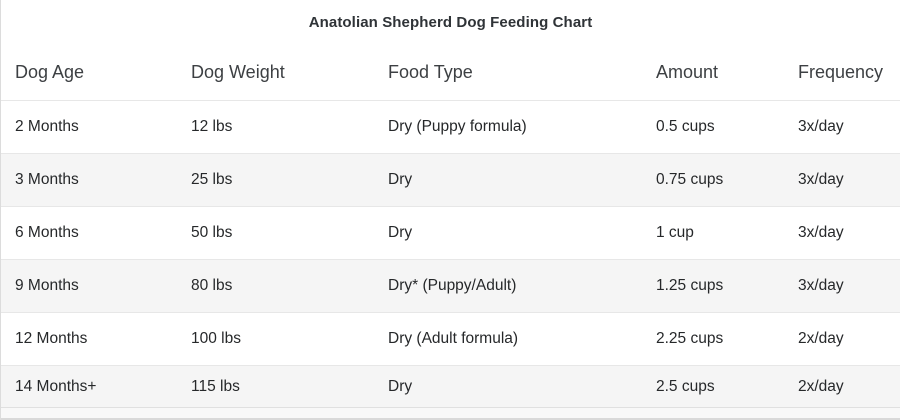 The width and height of the screenshot is (900, 420). I want to click on cell: 115 lbs, so click(215, 386).